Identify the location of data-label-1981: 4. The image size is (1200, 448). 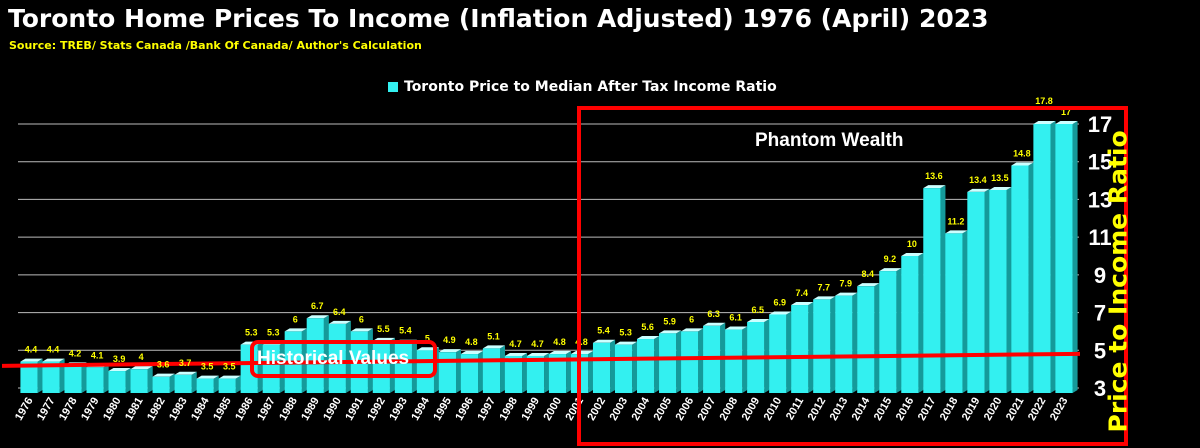
(141, 357).